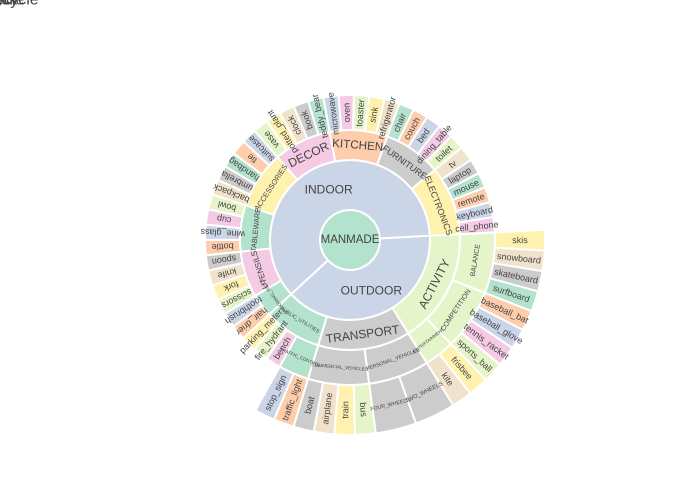  Describe the element at coordinates (346, 113) in the screenshot. I see `label-oven: oven` at that location.